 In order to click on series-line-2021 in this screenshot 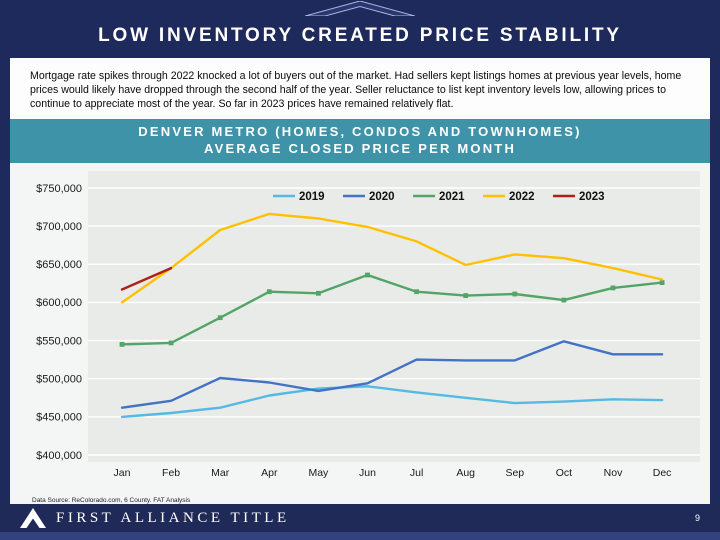, I will do `click(392, 310)`.